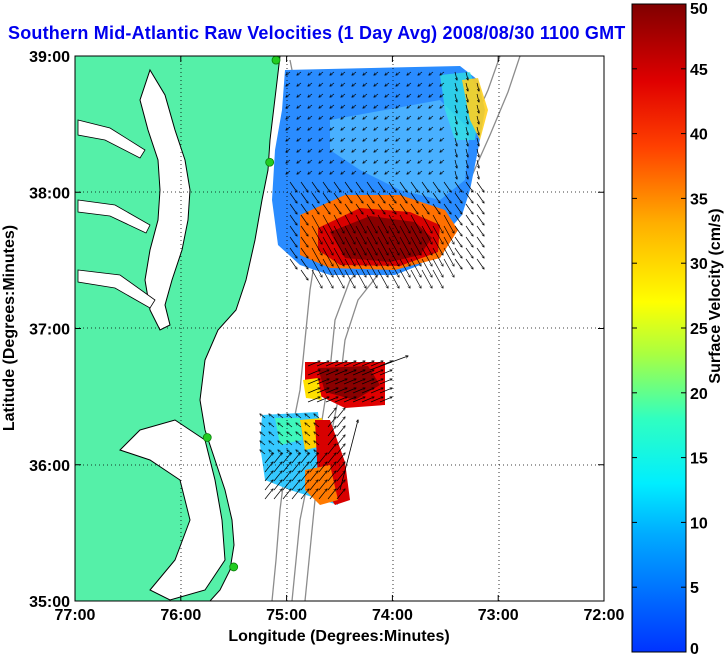 This screenshot has width=724, height=659. I want to click on colorbar-tick-label: 25, so click(699, 329).